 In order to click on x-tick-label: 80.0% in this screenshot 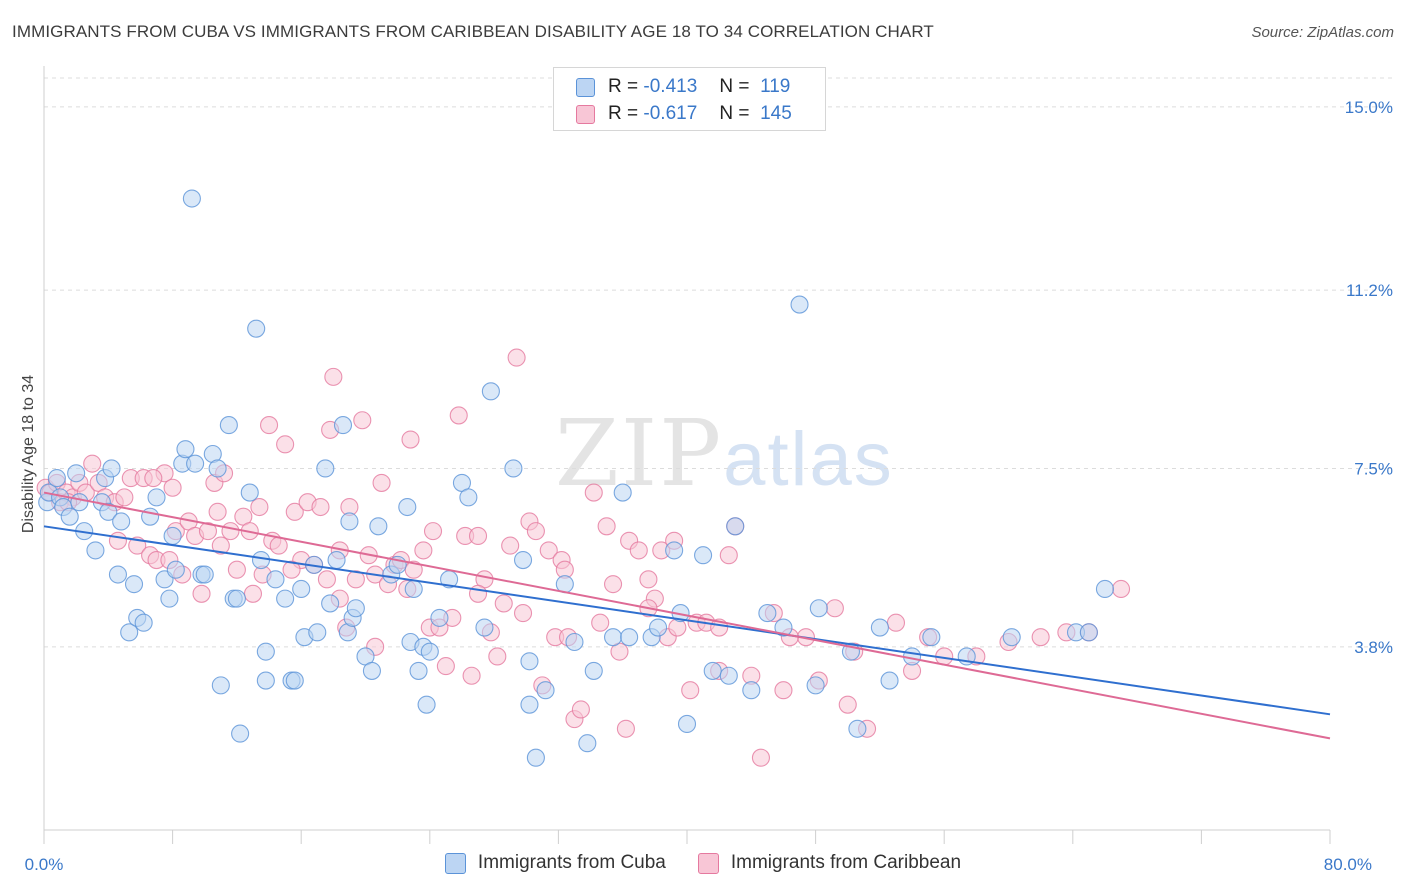, I will do `click(1348, 864)`.